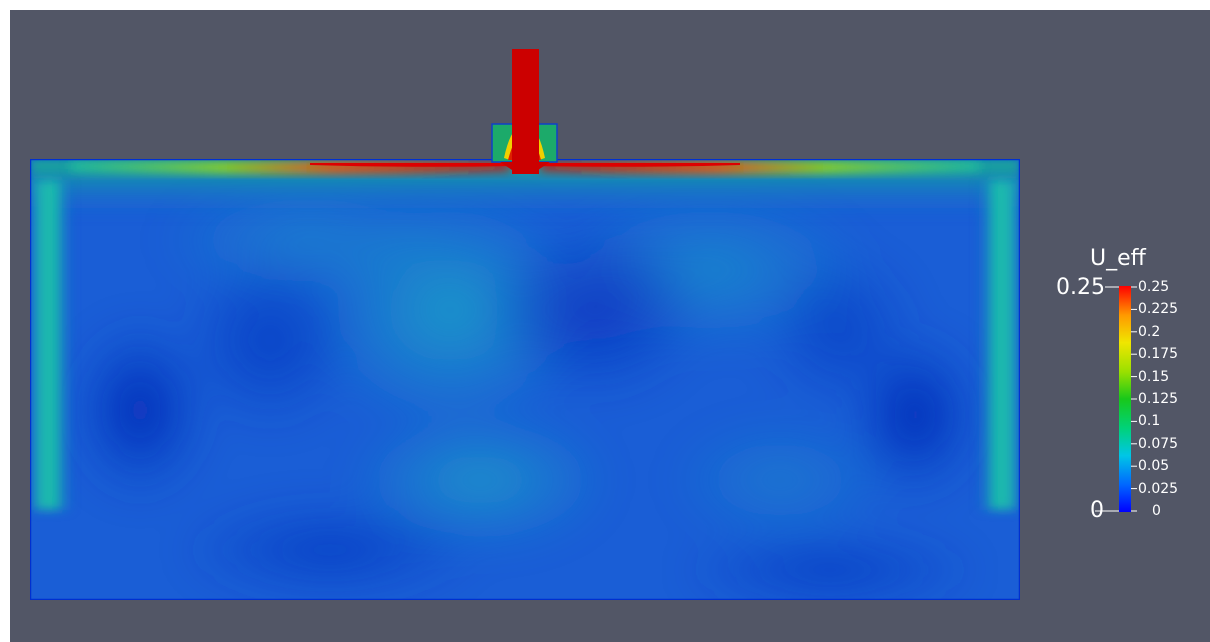 This screenshot has height=642, width=1210. Describe the element at coordinates (1158, 354) in the screenshot. I see `legend-tick-label: 0.175` at that location.